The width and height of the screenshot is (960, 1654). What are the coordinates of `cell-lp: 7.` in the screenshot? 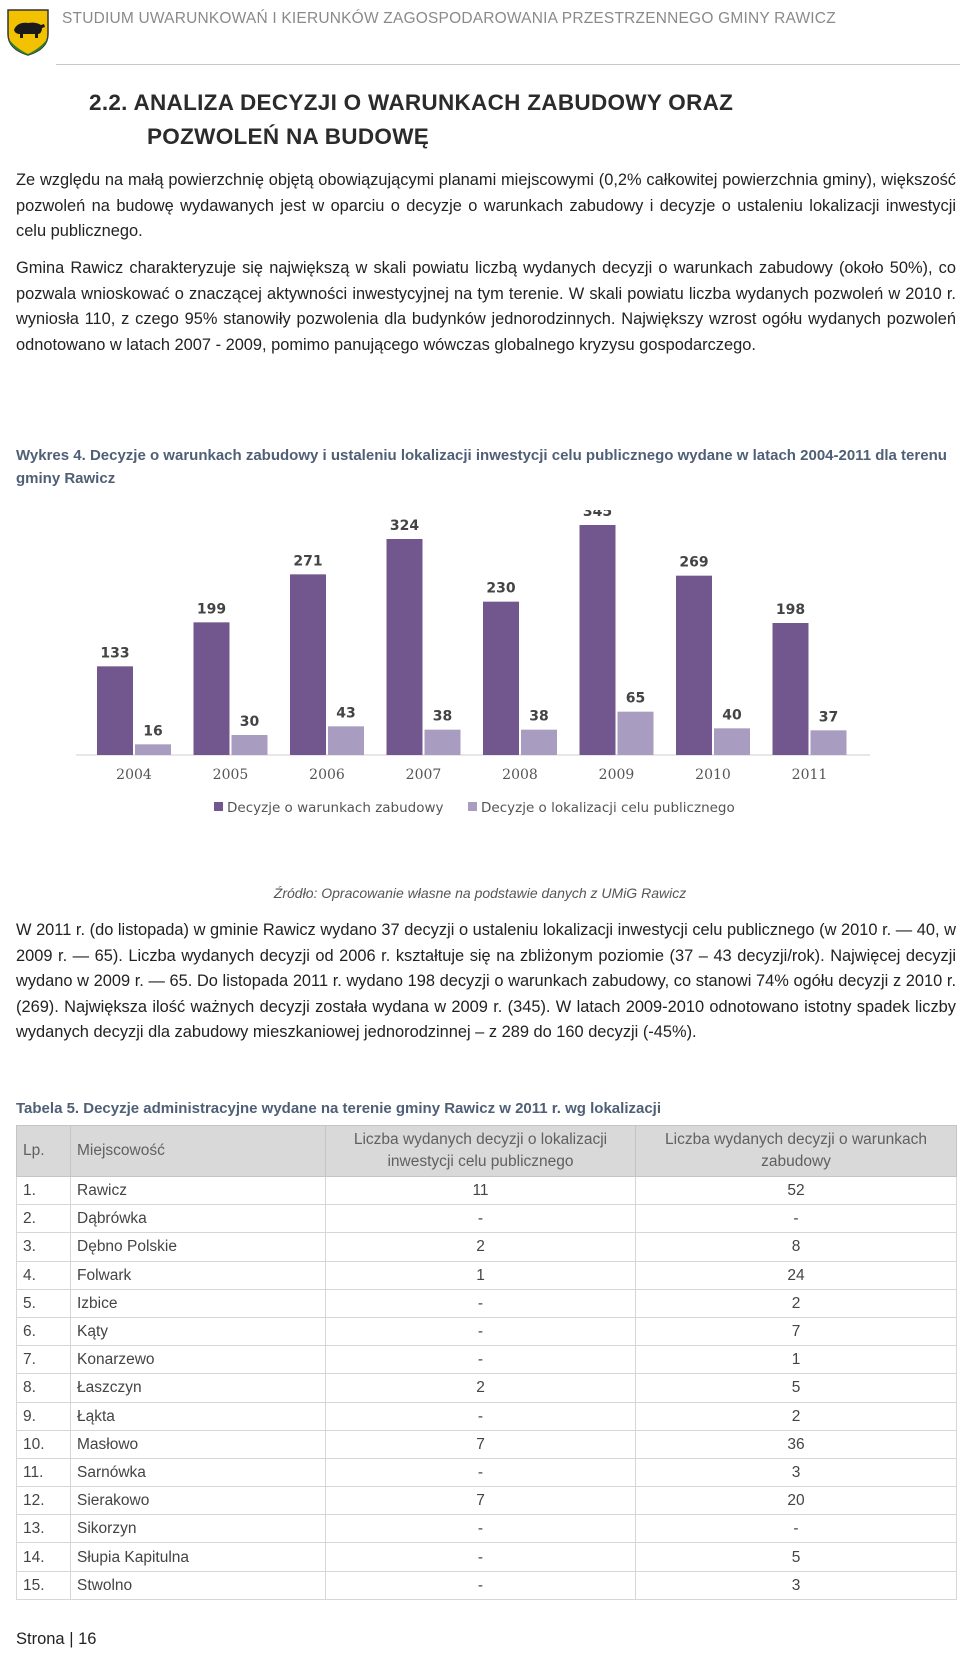 It's located at (43, 1360).